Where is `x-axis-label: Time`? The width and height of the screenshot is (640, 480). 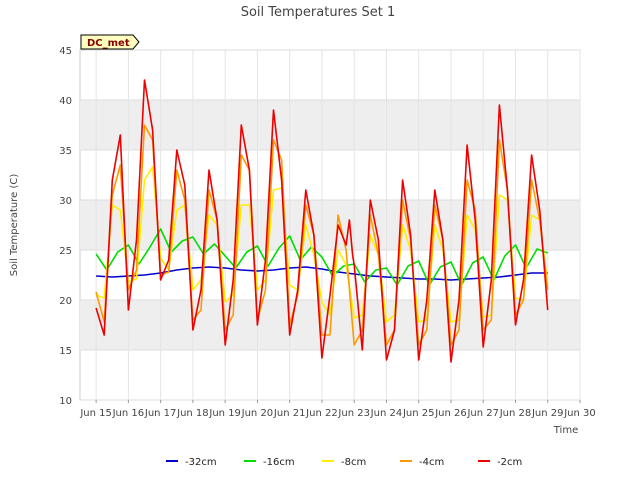
x-axis-label: Time is located at coordinates (565, 430).